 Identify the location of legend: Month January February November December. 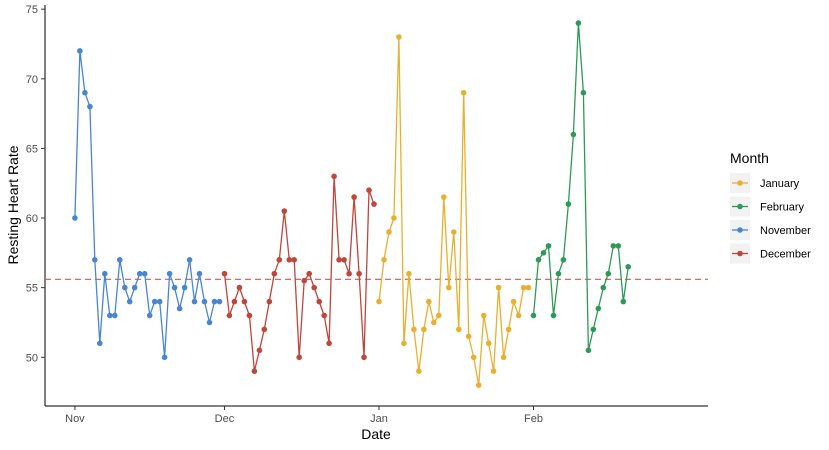
(770, 207).